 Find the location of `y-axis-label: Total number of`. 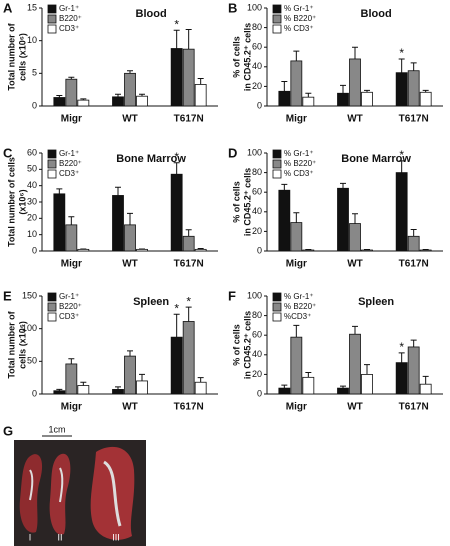

y-axis-label: Total number of is located at coordinates (11, 56).